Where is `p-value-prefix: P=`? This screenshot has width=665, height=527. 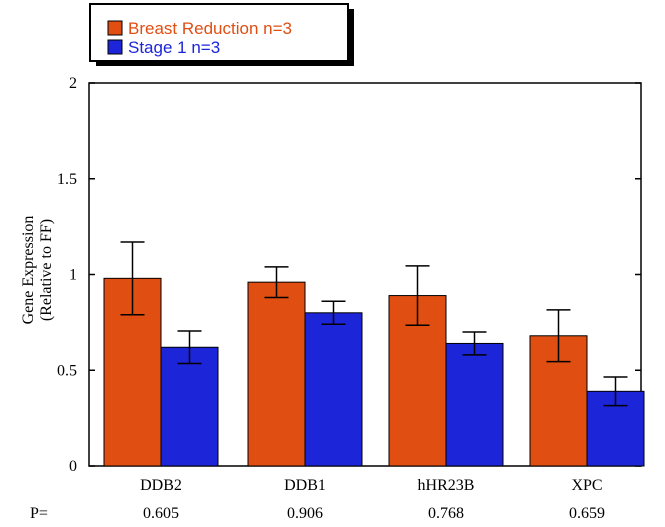
p-value-prefix: P= is located at coordinates (39, 513).